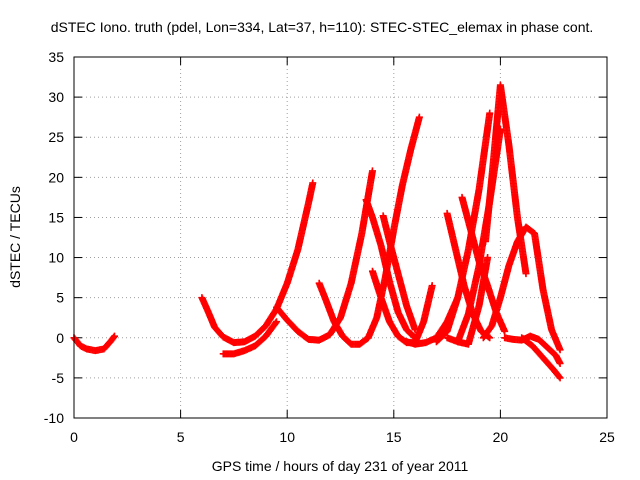 The image size is (640, 480). Describe the element at coordinates (56, 137) in the screenshot. I see `y-tick-label: 25` at that location.